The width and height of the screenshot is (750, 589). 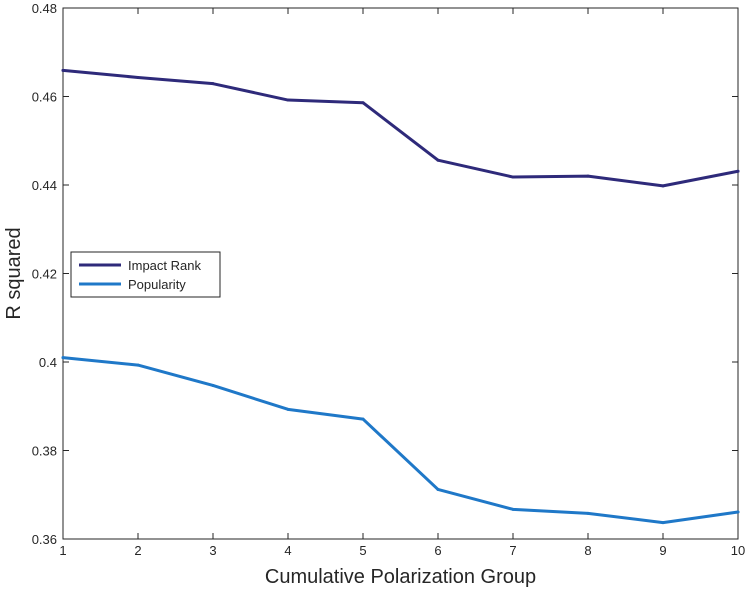 What do you see at coordinates (587, 550) in the screenshot?
I see `x-tick-label: 8` at bounding box center [587, 550].